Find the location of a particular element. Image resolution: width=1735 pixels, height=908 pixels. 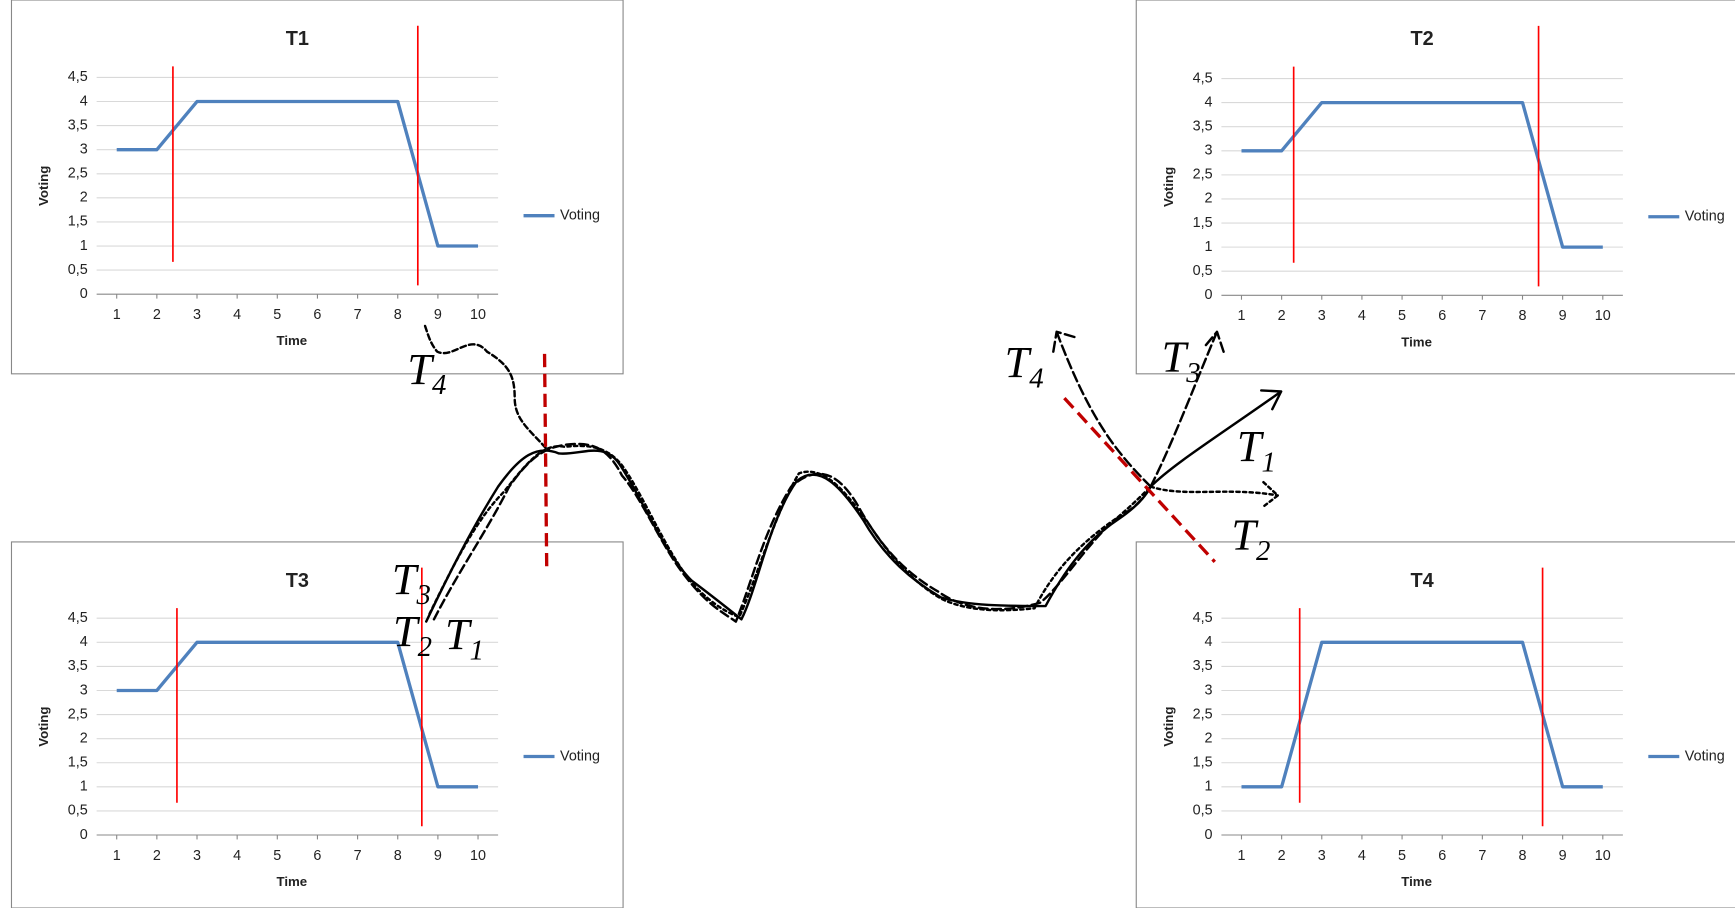

trajectory-label: T1 is located at coordinates (464, 638).